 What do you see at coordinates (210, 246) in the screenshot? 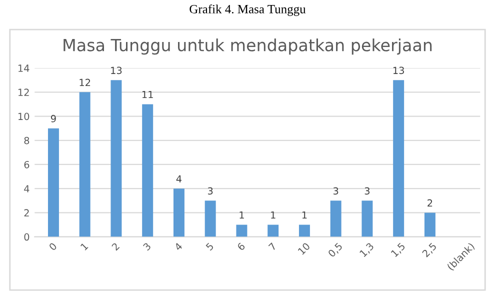
I see `x-tick-label: 5` at bounding box center [210, 246].